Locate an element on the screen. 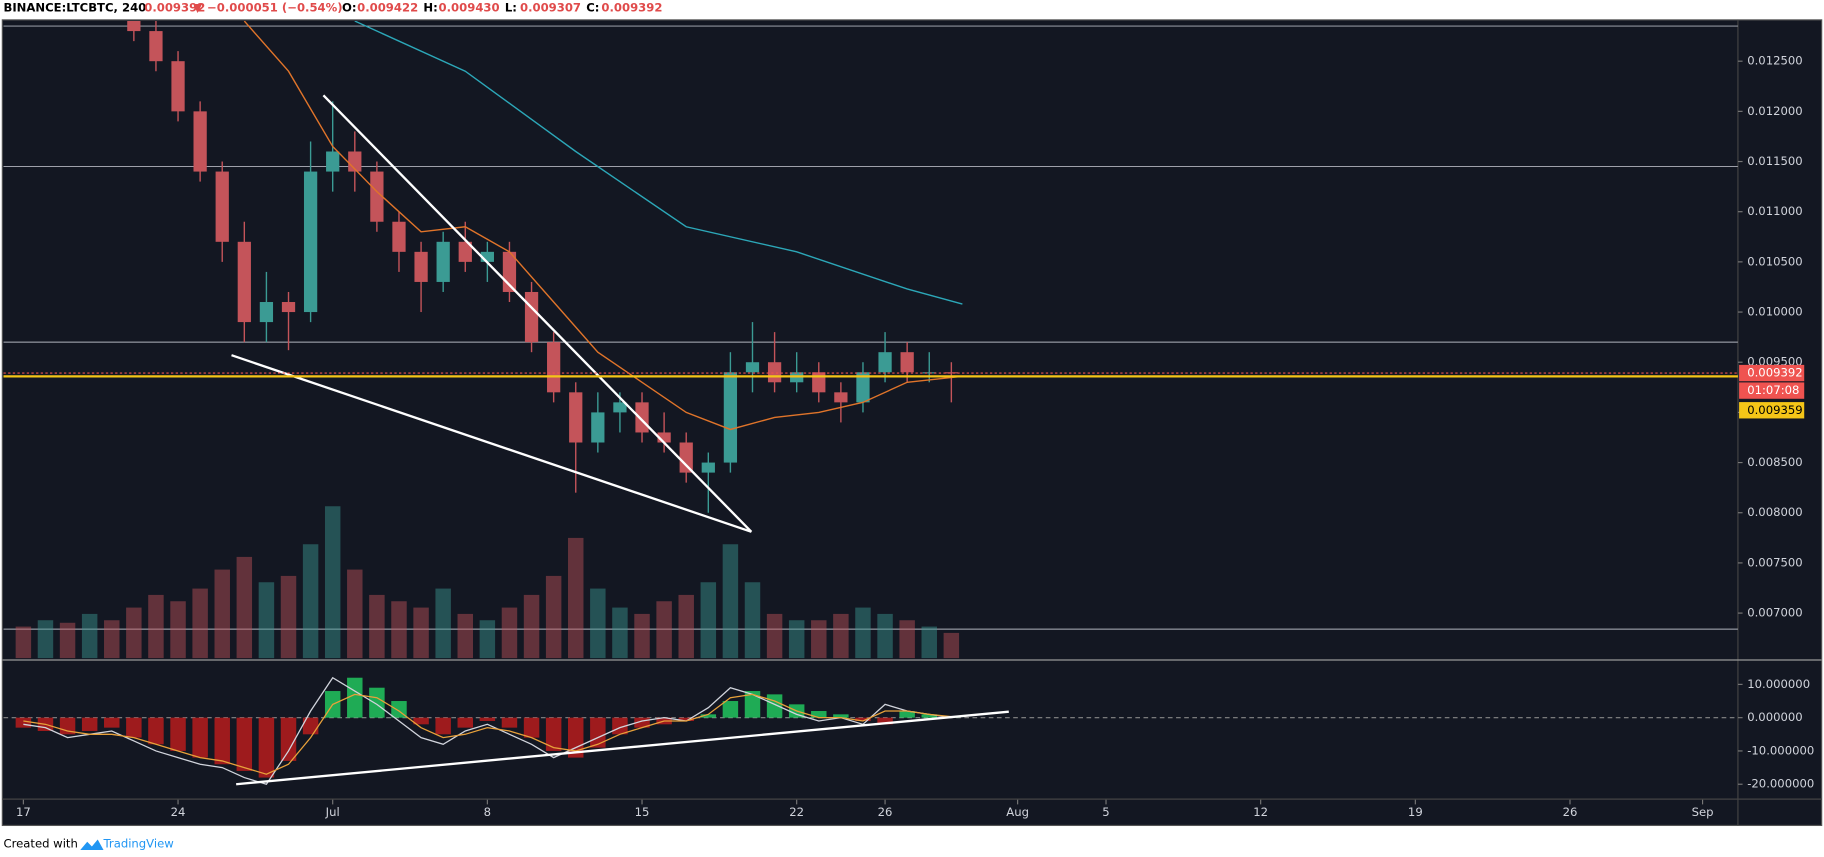 This screenshot has width=1824, height=857. y-tick-label: 0.007500 is located at coordinates (1774, 562).